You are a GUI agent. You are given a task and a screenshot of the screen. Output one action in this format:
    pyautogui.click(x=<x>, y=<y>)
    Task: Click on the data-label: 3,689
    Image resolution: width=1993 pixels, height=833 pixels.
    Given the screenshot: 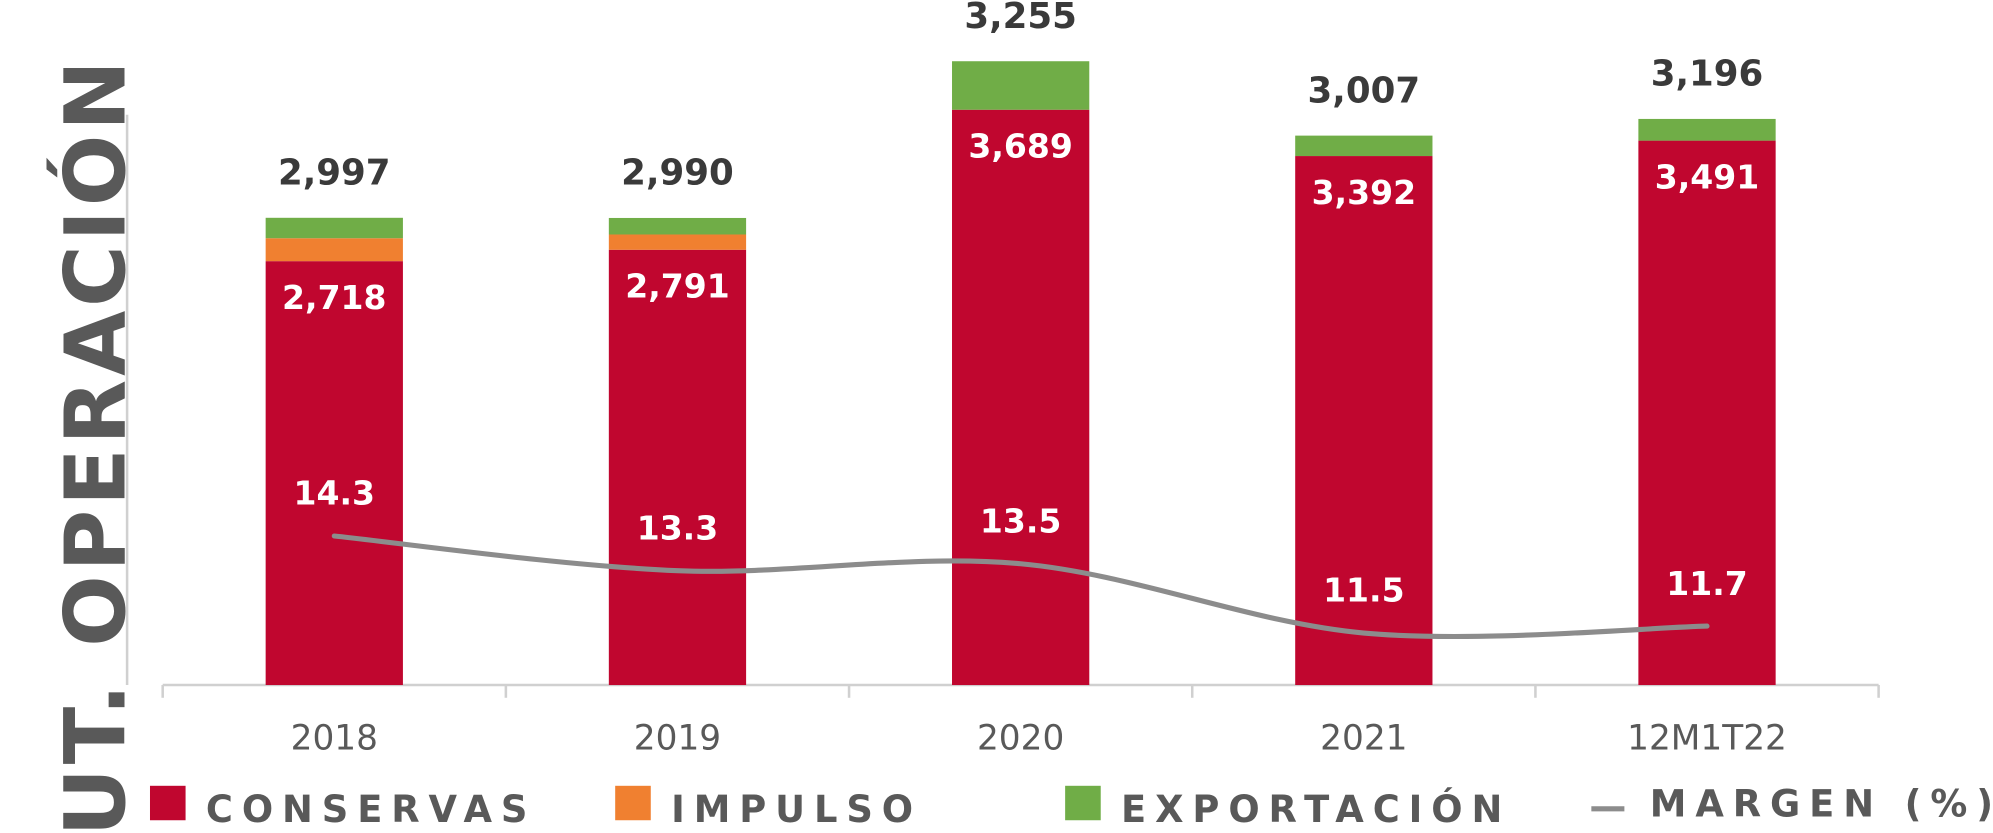 What is the action you would take?
    pyautogui.click(x=1020, y=145)
    